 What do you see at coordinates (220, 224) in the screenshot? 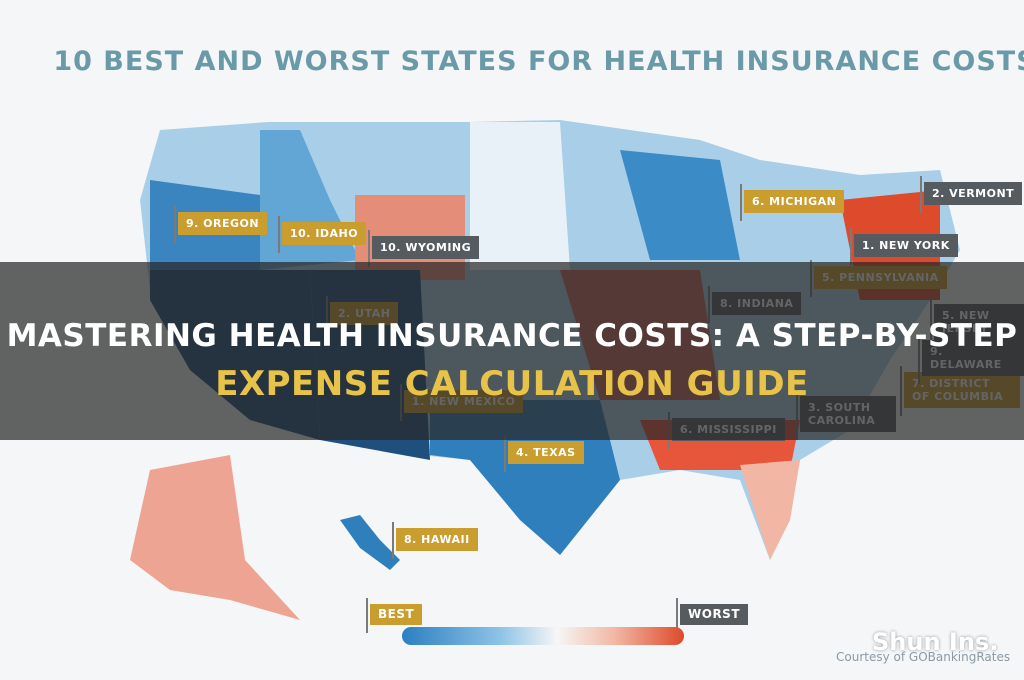
I see `state-label: 9. OREGON` at bounding box center [220, 224].